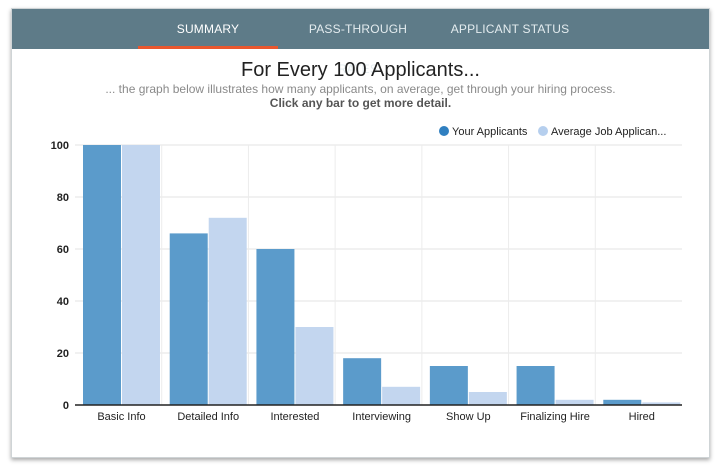  I want to click on tab-pass-through-rates: PASS-THROUGH RATES, so click(358, 49).